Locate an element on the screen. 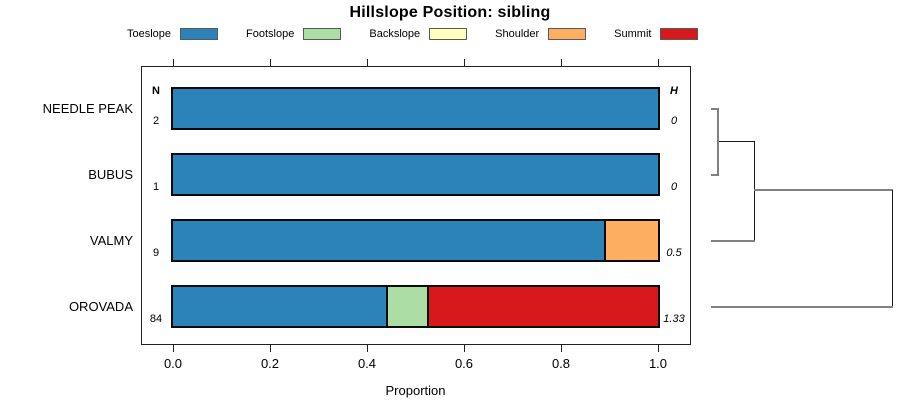  n-value-valmy: 9 is located at coordinates (156, 252).